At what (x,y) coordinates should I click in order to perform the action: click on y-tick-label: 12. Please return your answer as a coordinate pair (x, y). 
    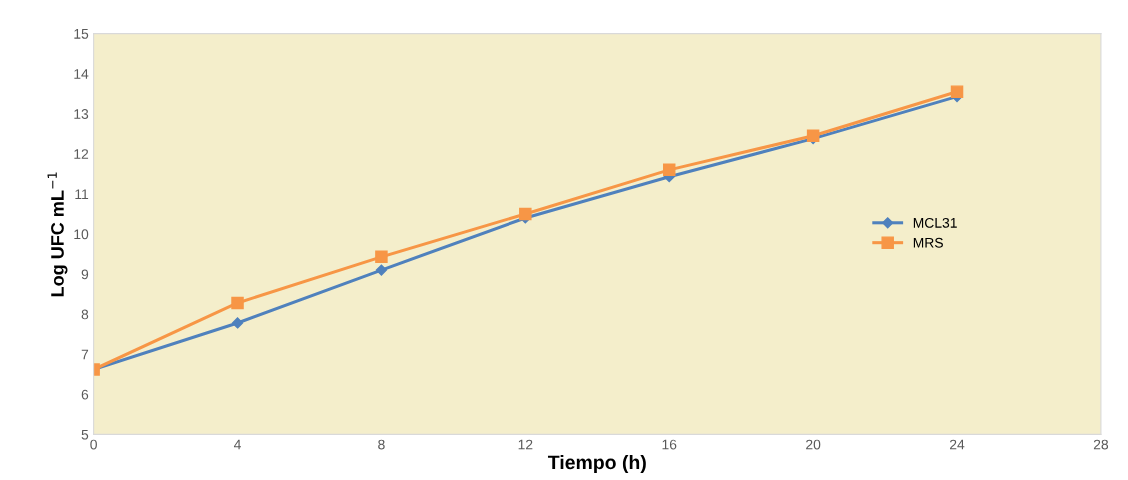
    Looking at the image, I should click on (81, 154).